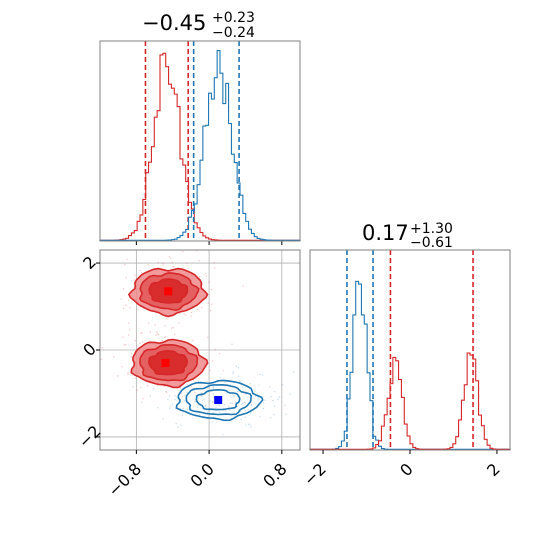 Image resolution: width=550 pixels, height=550 pixels. I want to click on histogram-1-title-lower-error: −0.24, so click(233, 33).